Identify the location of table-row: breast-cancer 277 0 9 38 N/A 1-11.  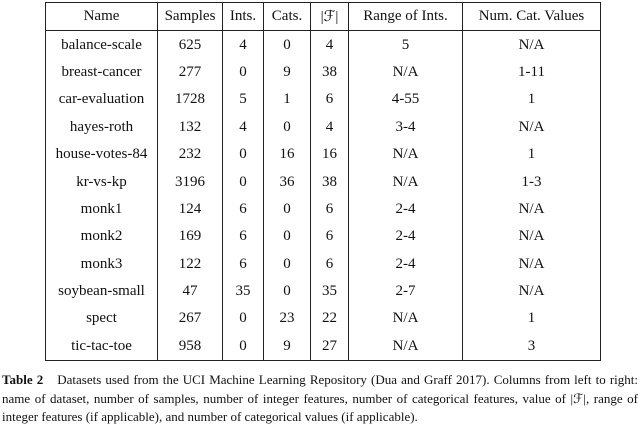
(323, 72).